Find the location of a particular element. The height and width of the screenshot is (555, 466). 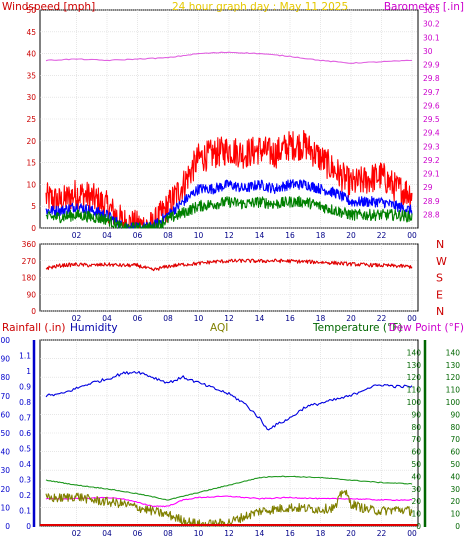

barometer-y-tick-label: 28.9 is located at coordinates (431, 201).